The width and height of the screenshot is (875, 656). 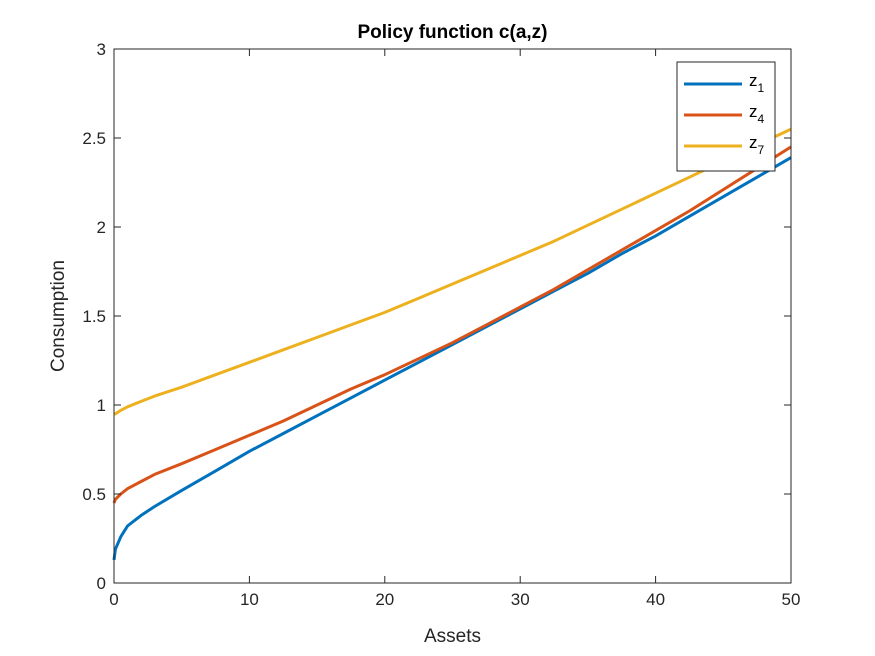 What do you see at coordinates (757, 114) in the screenshot?
I see `legend-label-z4: z4` at bounding box center [757, 114].